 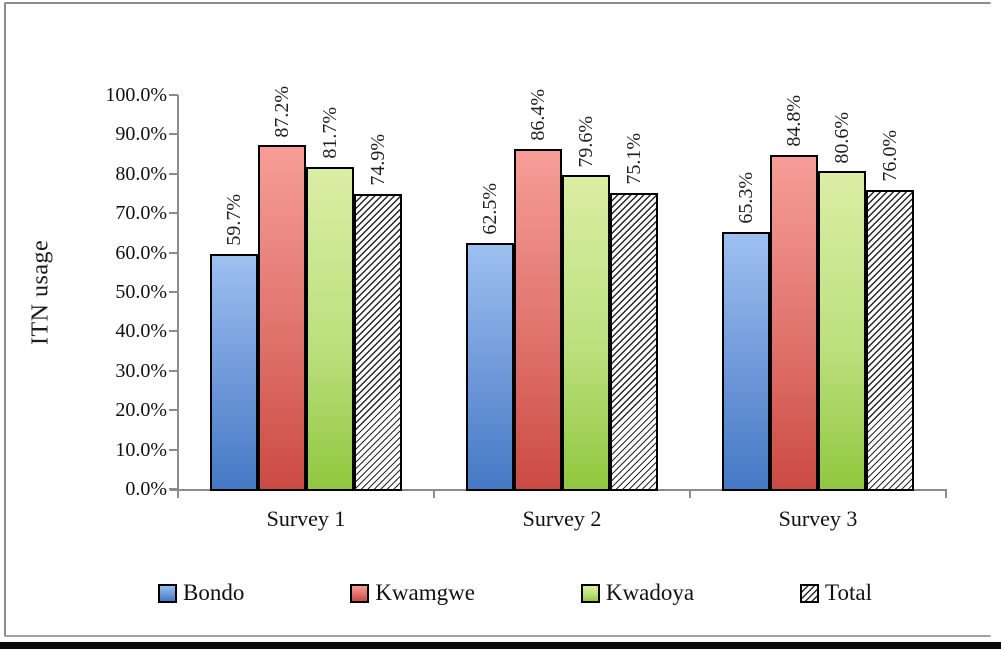 I want to click on bar-value-label: 59.7%, so click(x=234, y=220).